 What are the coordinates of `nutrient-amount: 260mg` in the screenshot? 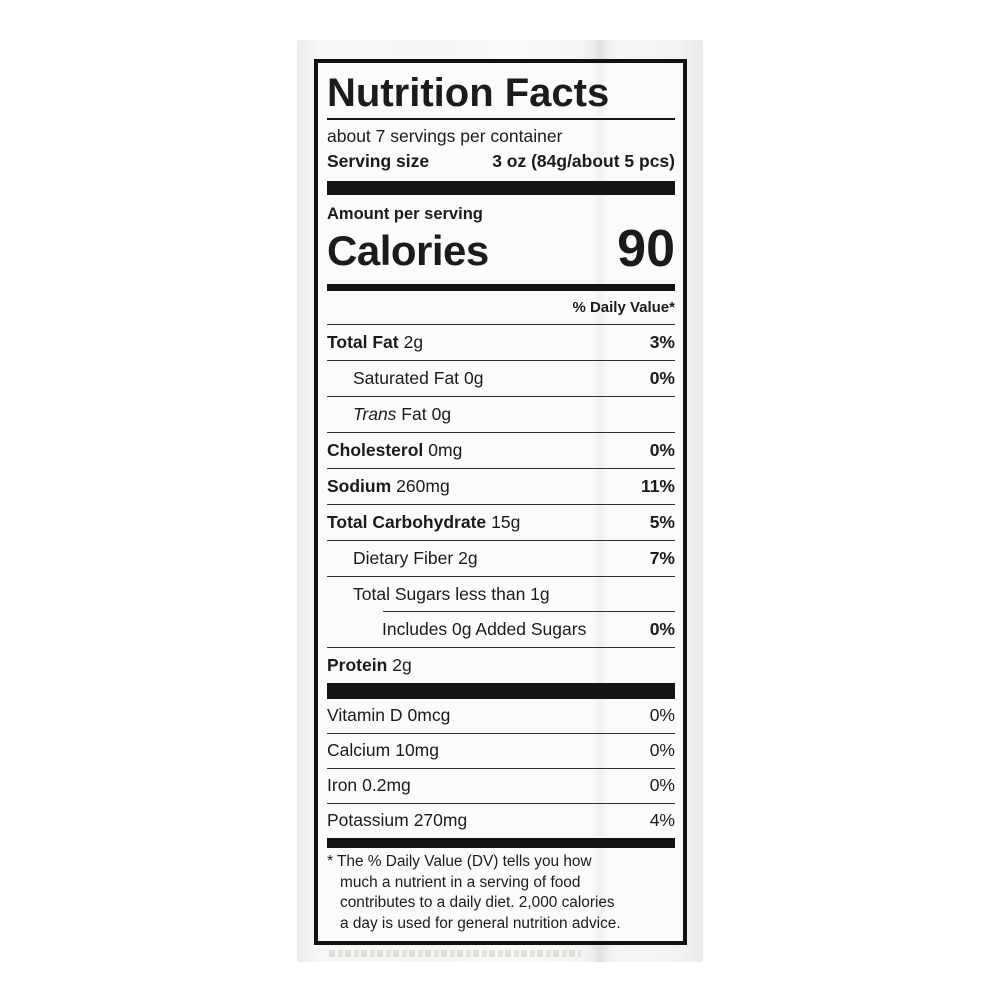 It's located at (423, 485).